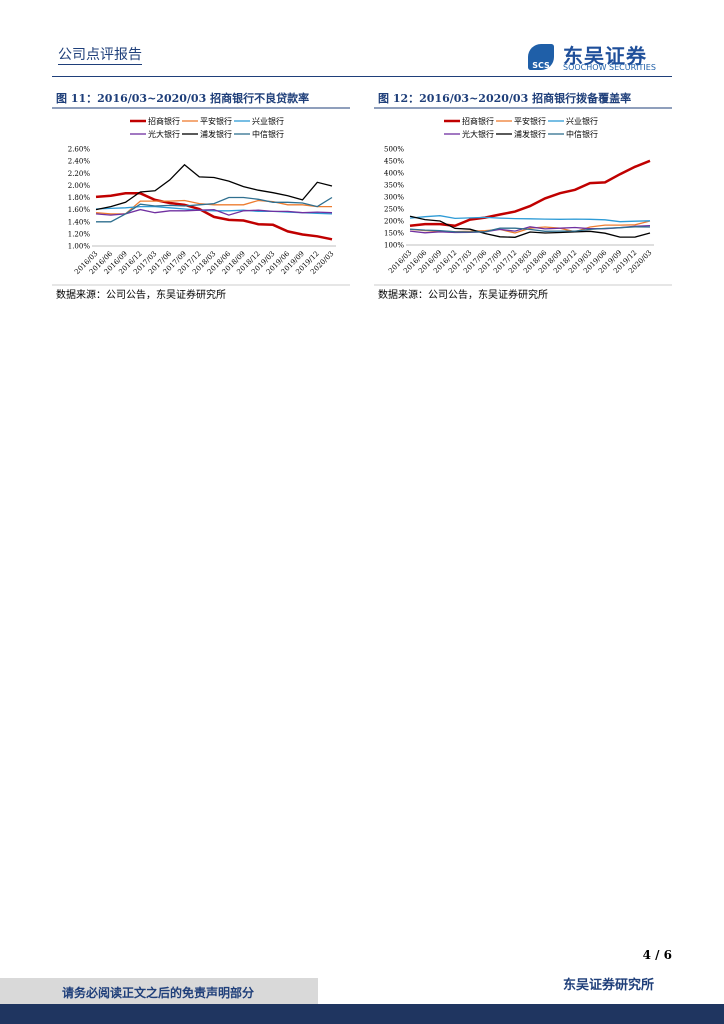 The width and height of the screenshot is (724, 1024). I want to click on y-tick-label: 250%, so click(394, 210).